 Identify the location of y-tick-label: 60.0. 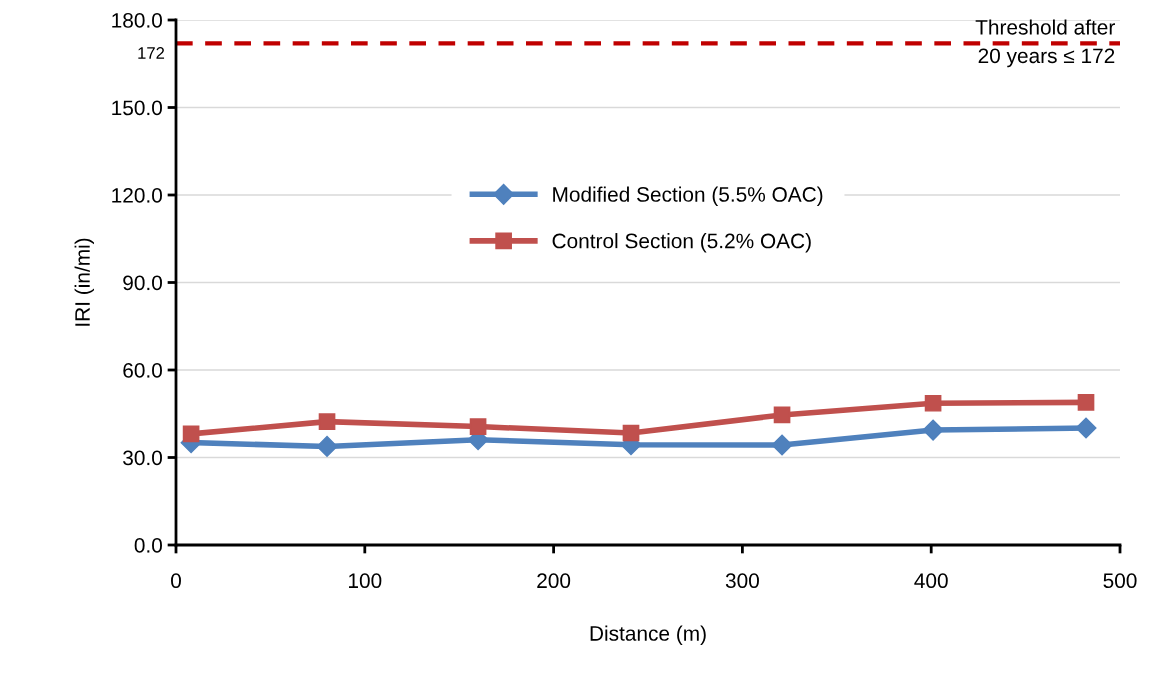
(142, 370).